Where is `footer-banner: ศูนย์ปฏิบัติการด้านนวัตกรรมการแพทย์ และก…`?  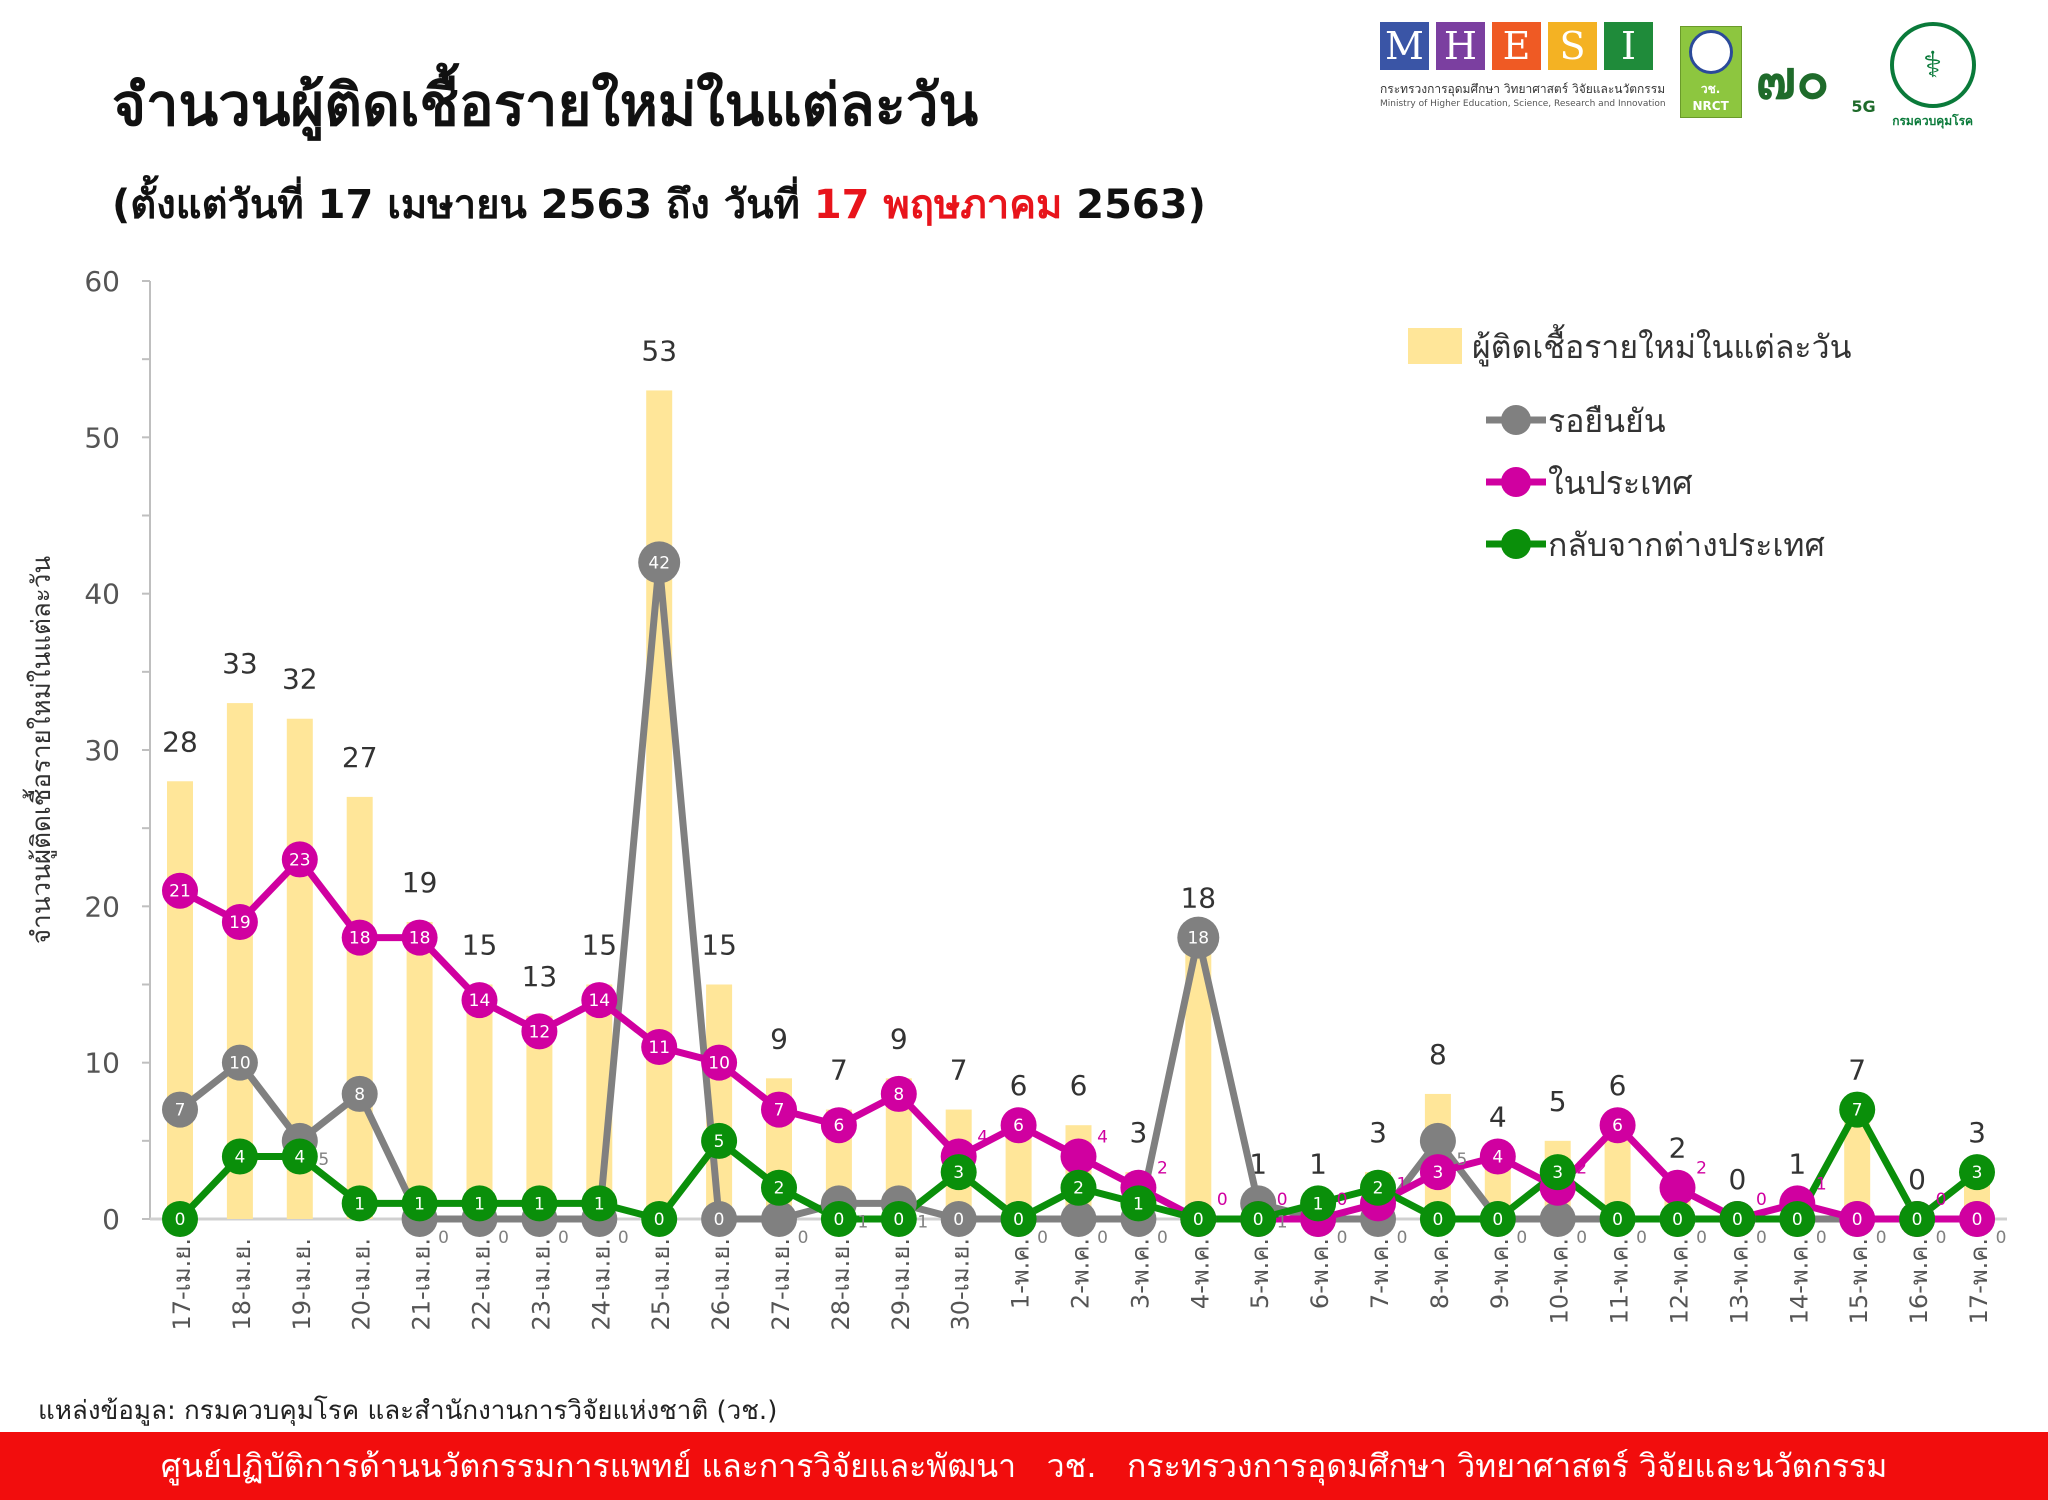 footer-banner: ศูนย์ปฏิบัติการด้านนวัตกรรมการแพทย์ และก… is located at coordinates (1024, 1466).